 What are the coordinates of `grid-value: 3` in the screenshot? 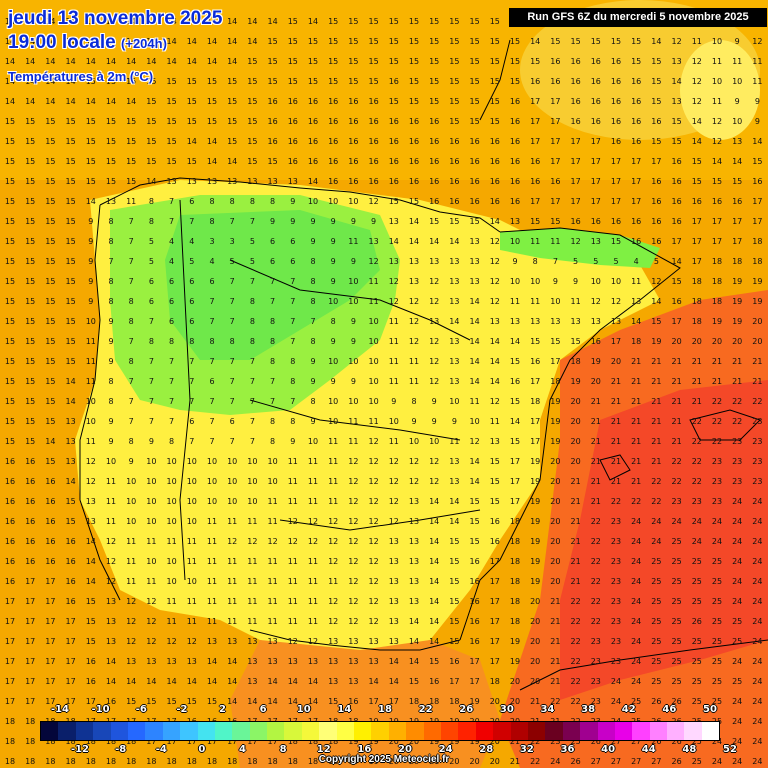 It's located at (212, 241).